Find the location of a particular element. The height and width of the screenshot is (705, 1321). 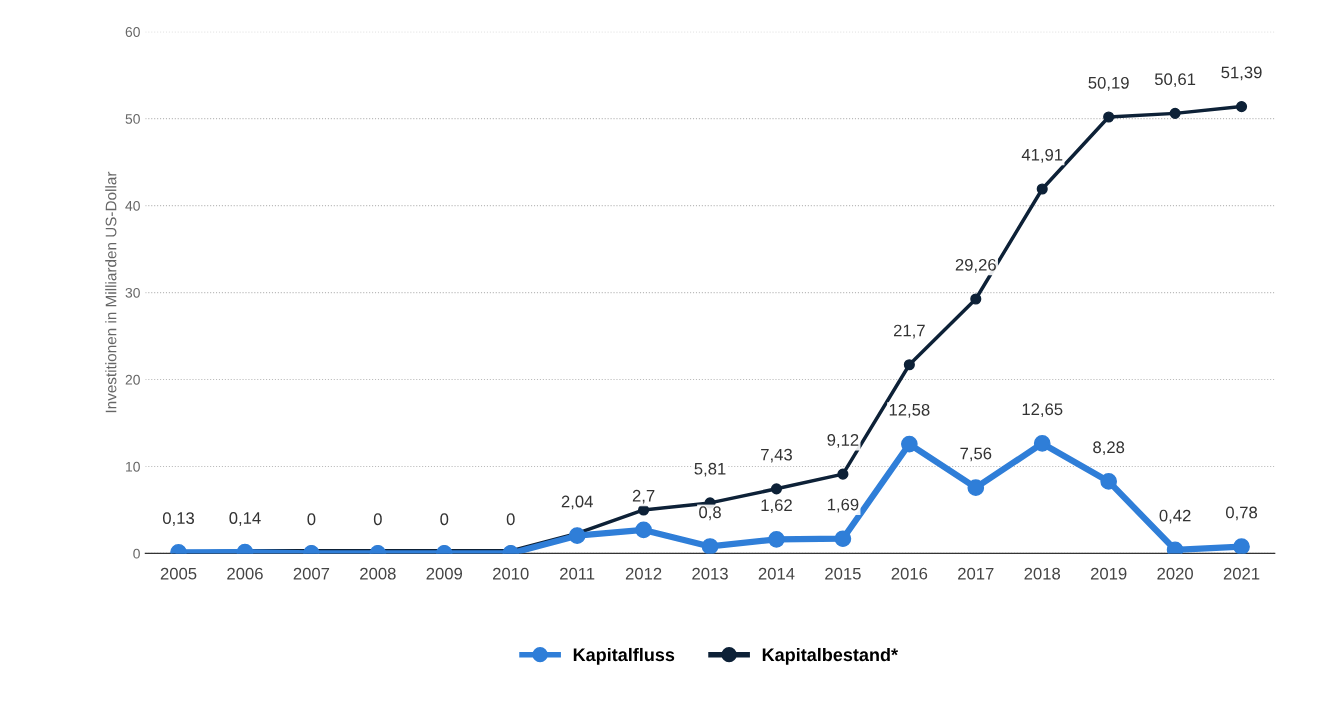

data-label: 8,28 is located at coordinates (1109, 448).